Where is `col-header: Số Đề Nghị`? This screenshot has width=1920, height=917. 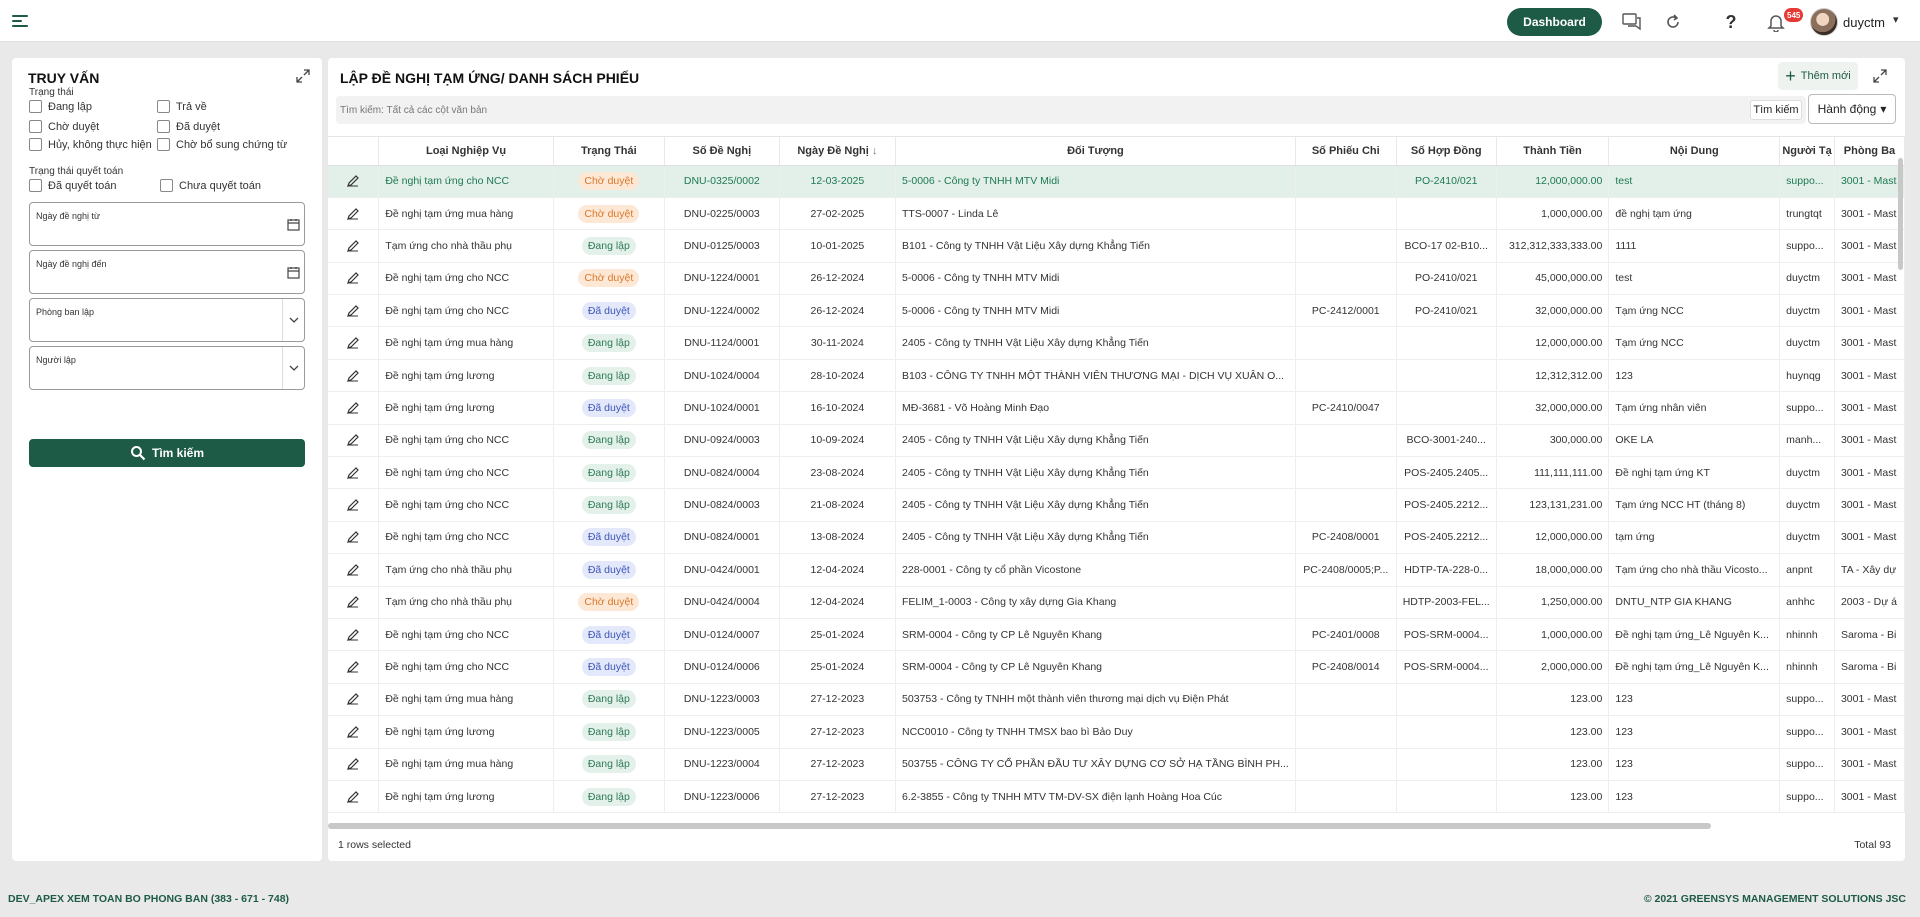
col-header: Số Đề Nghị is located at coordinates (722, 151).